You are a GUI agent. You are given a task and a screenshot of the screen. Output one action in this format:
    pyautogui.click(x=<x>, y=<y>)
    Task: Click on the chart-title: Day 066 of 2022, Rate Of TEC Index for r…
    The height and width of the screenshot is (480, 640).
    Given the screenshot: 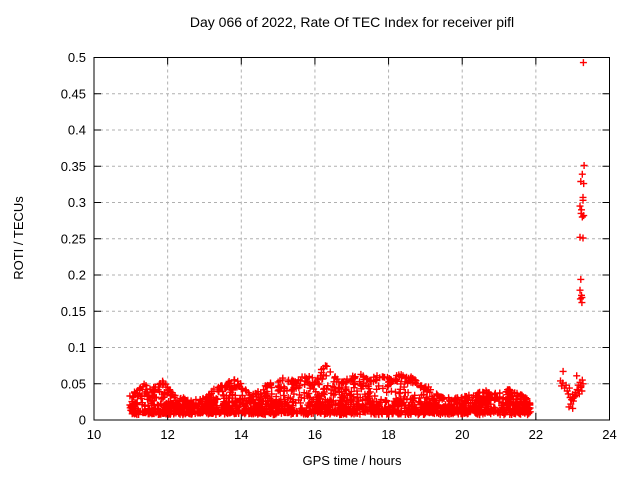 What is the action you would take?
    pyautogui.click(x=352, y=22)
    